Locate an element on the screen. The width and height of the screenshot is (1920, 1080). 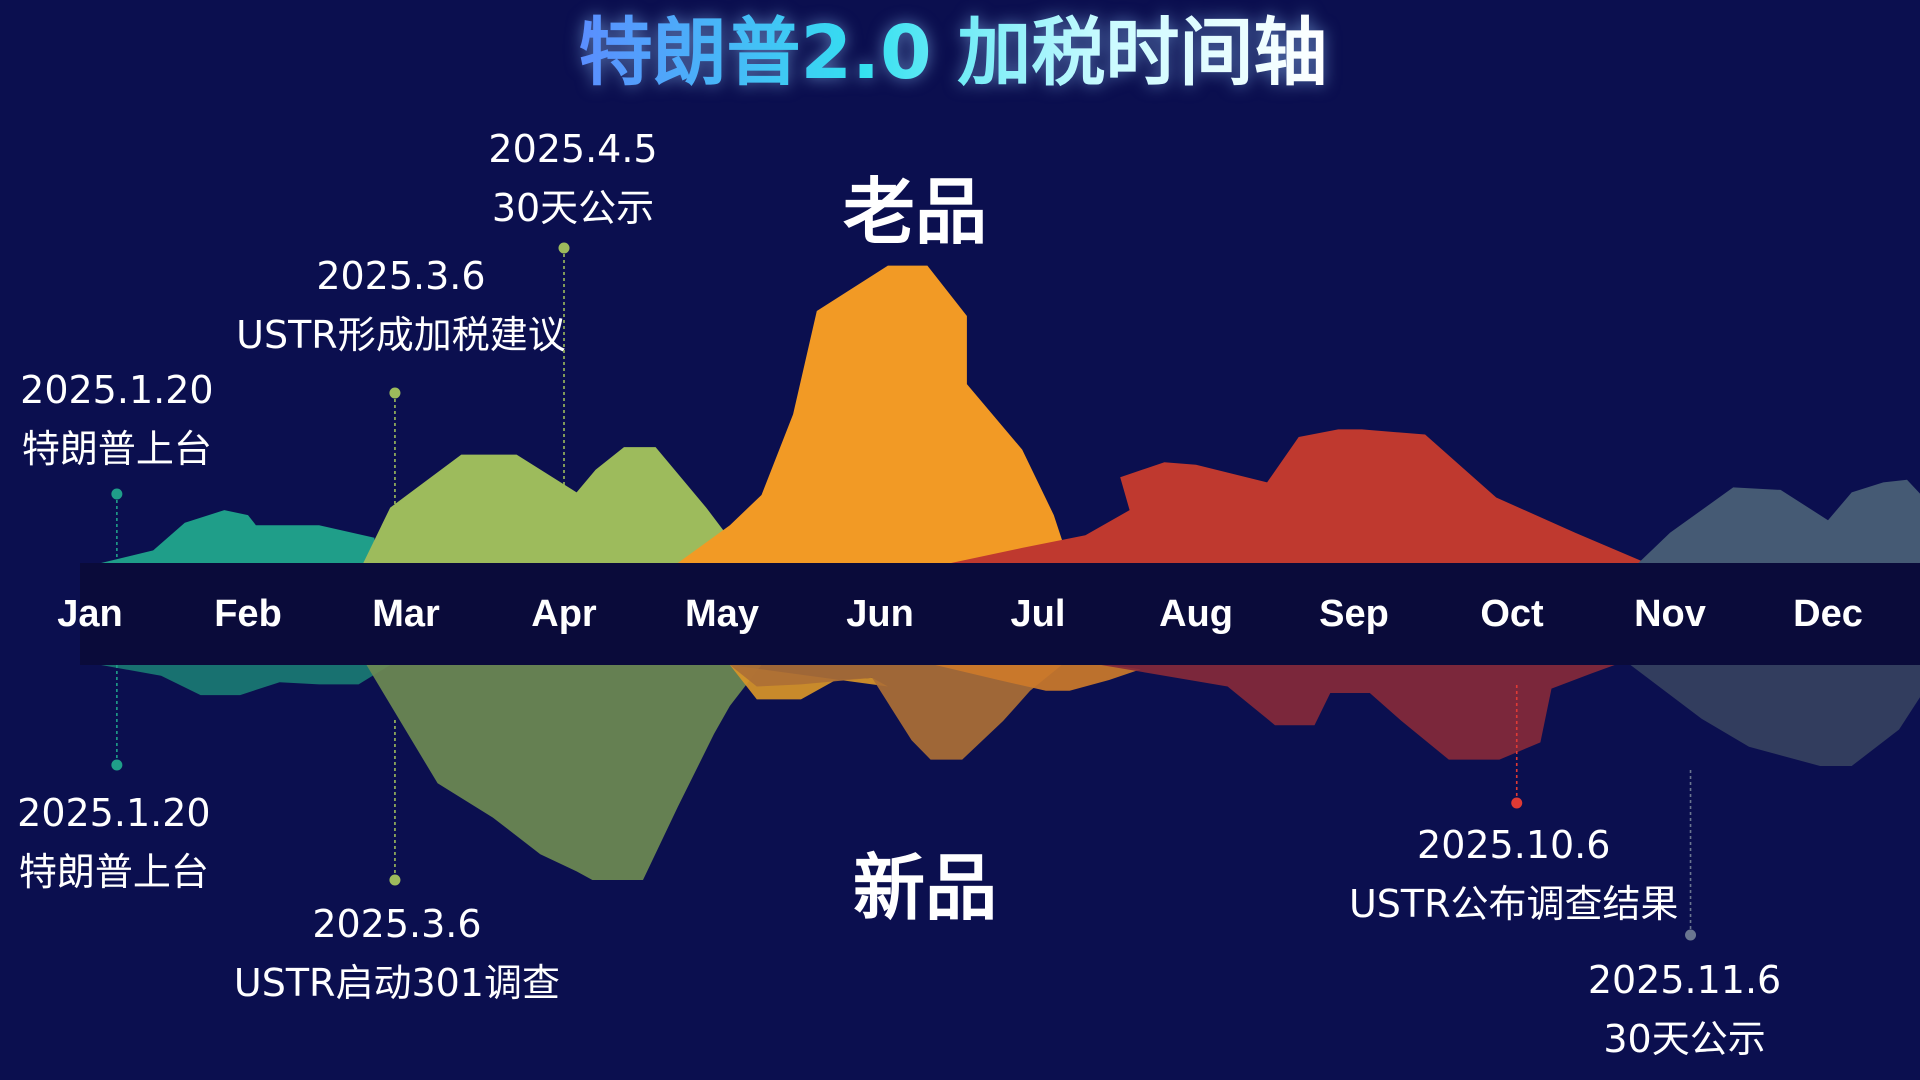
top-annotation-date: 2025.3.6 is located at coordinates (400, 276).